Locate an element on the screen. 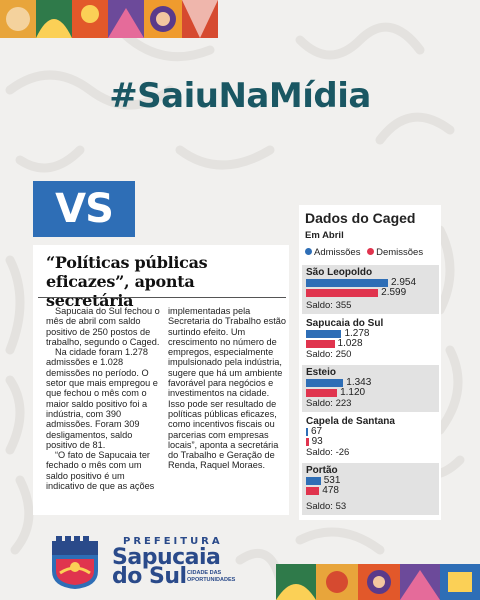 This screenshot has height=600, width=480. demissoes-value: 478 is located at coordinates (330, 490).